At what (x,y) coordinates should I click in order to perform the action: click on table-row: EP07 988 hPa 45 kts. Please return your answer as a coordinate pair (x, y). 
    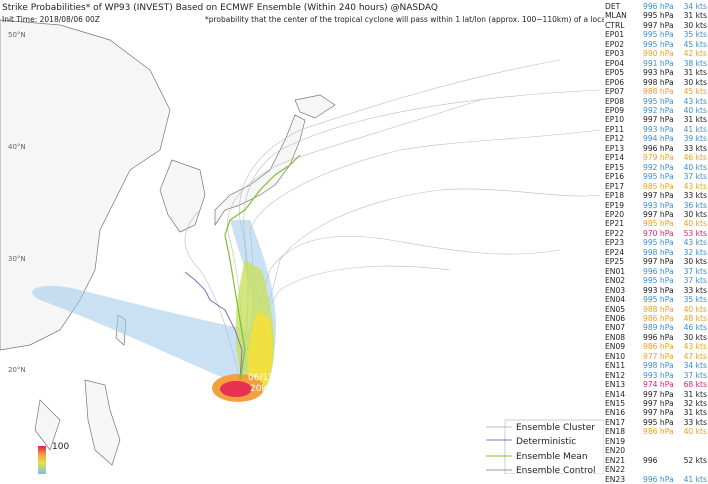
    Looking at the image, I should click on (656, 91).